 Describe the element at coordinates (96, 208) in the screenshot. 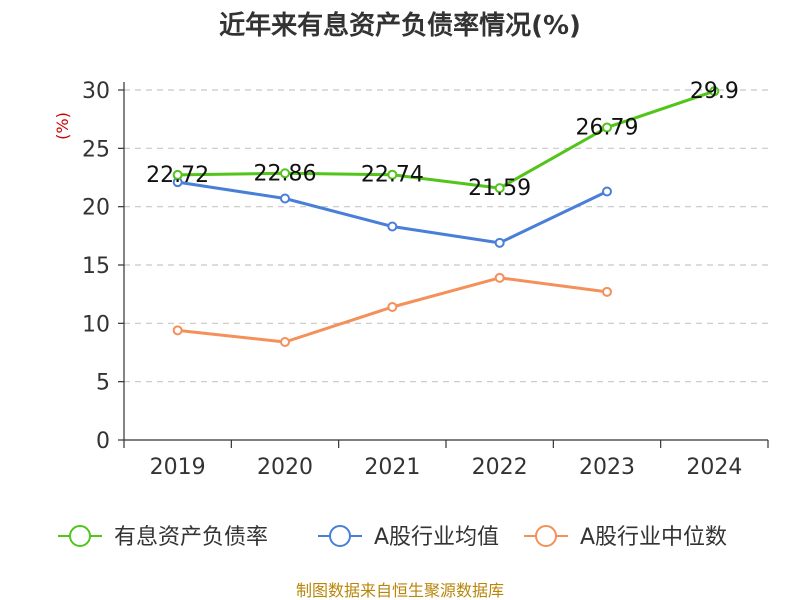

I see `y-tick-label: 20` at that location.